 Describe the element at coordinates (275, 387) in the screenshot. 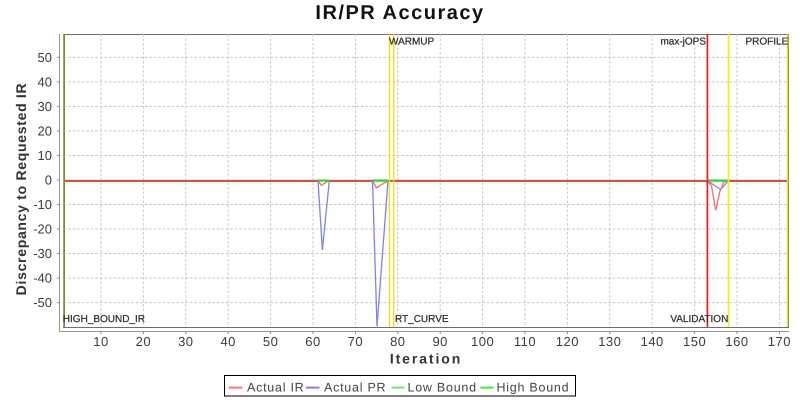

I see `svg-text: Actual IR` at that location.